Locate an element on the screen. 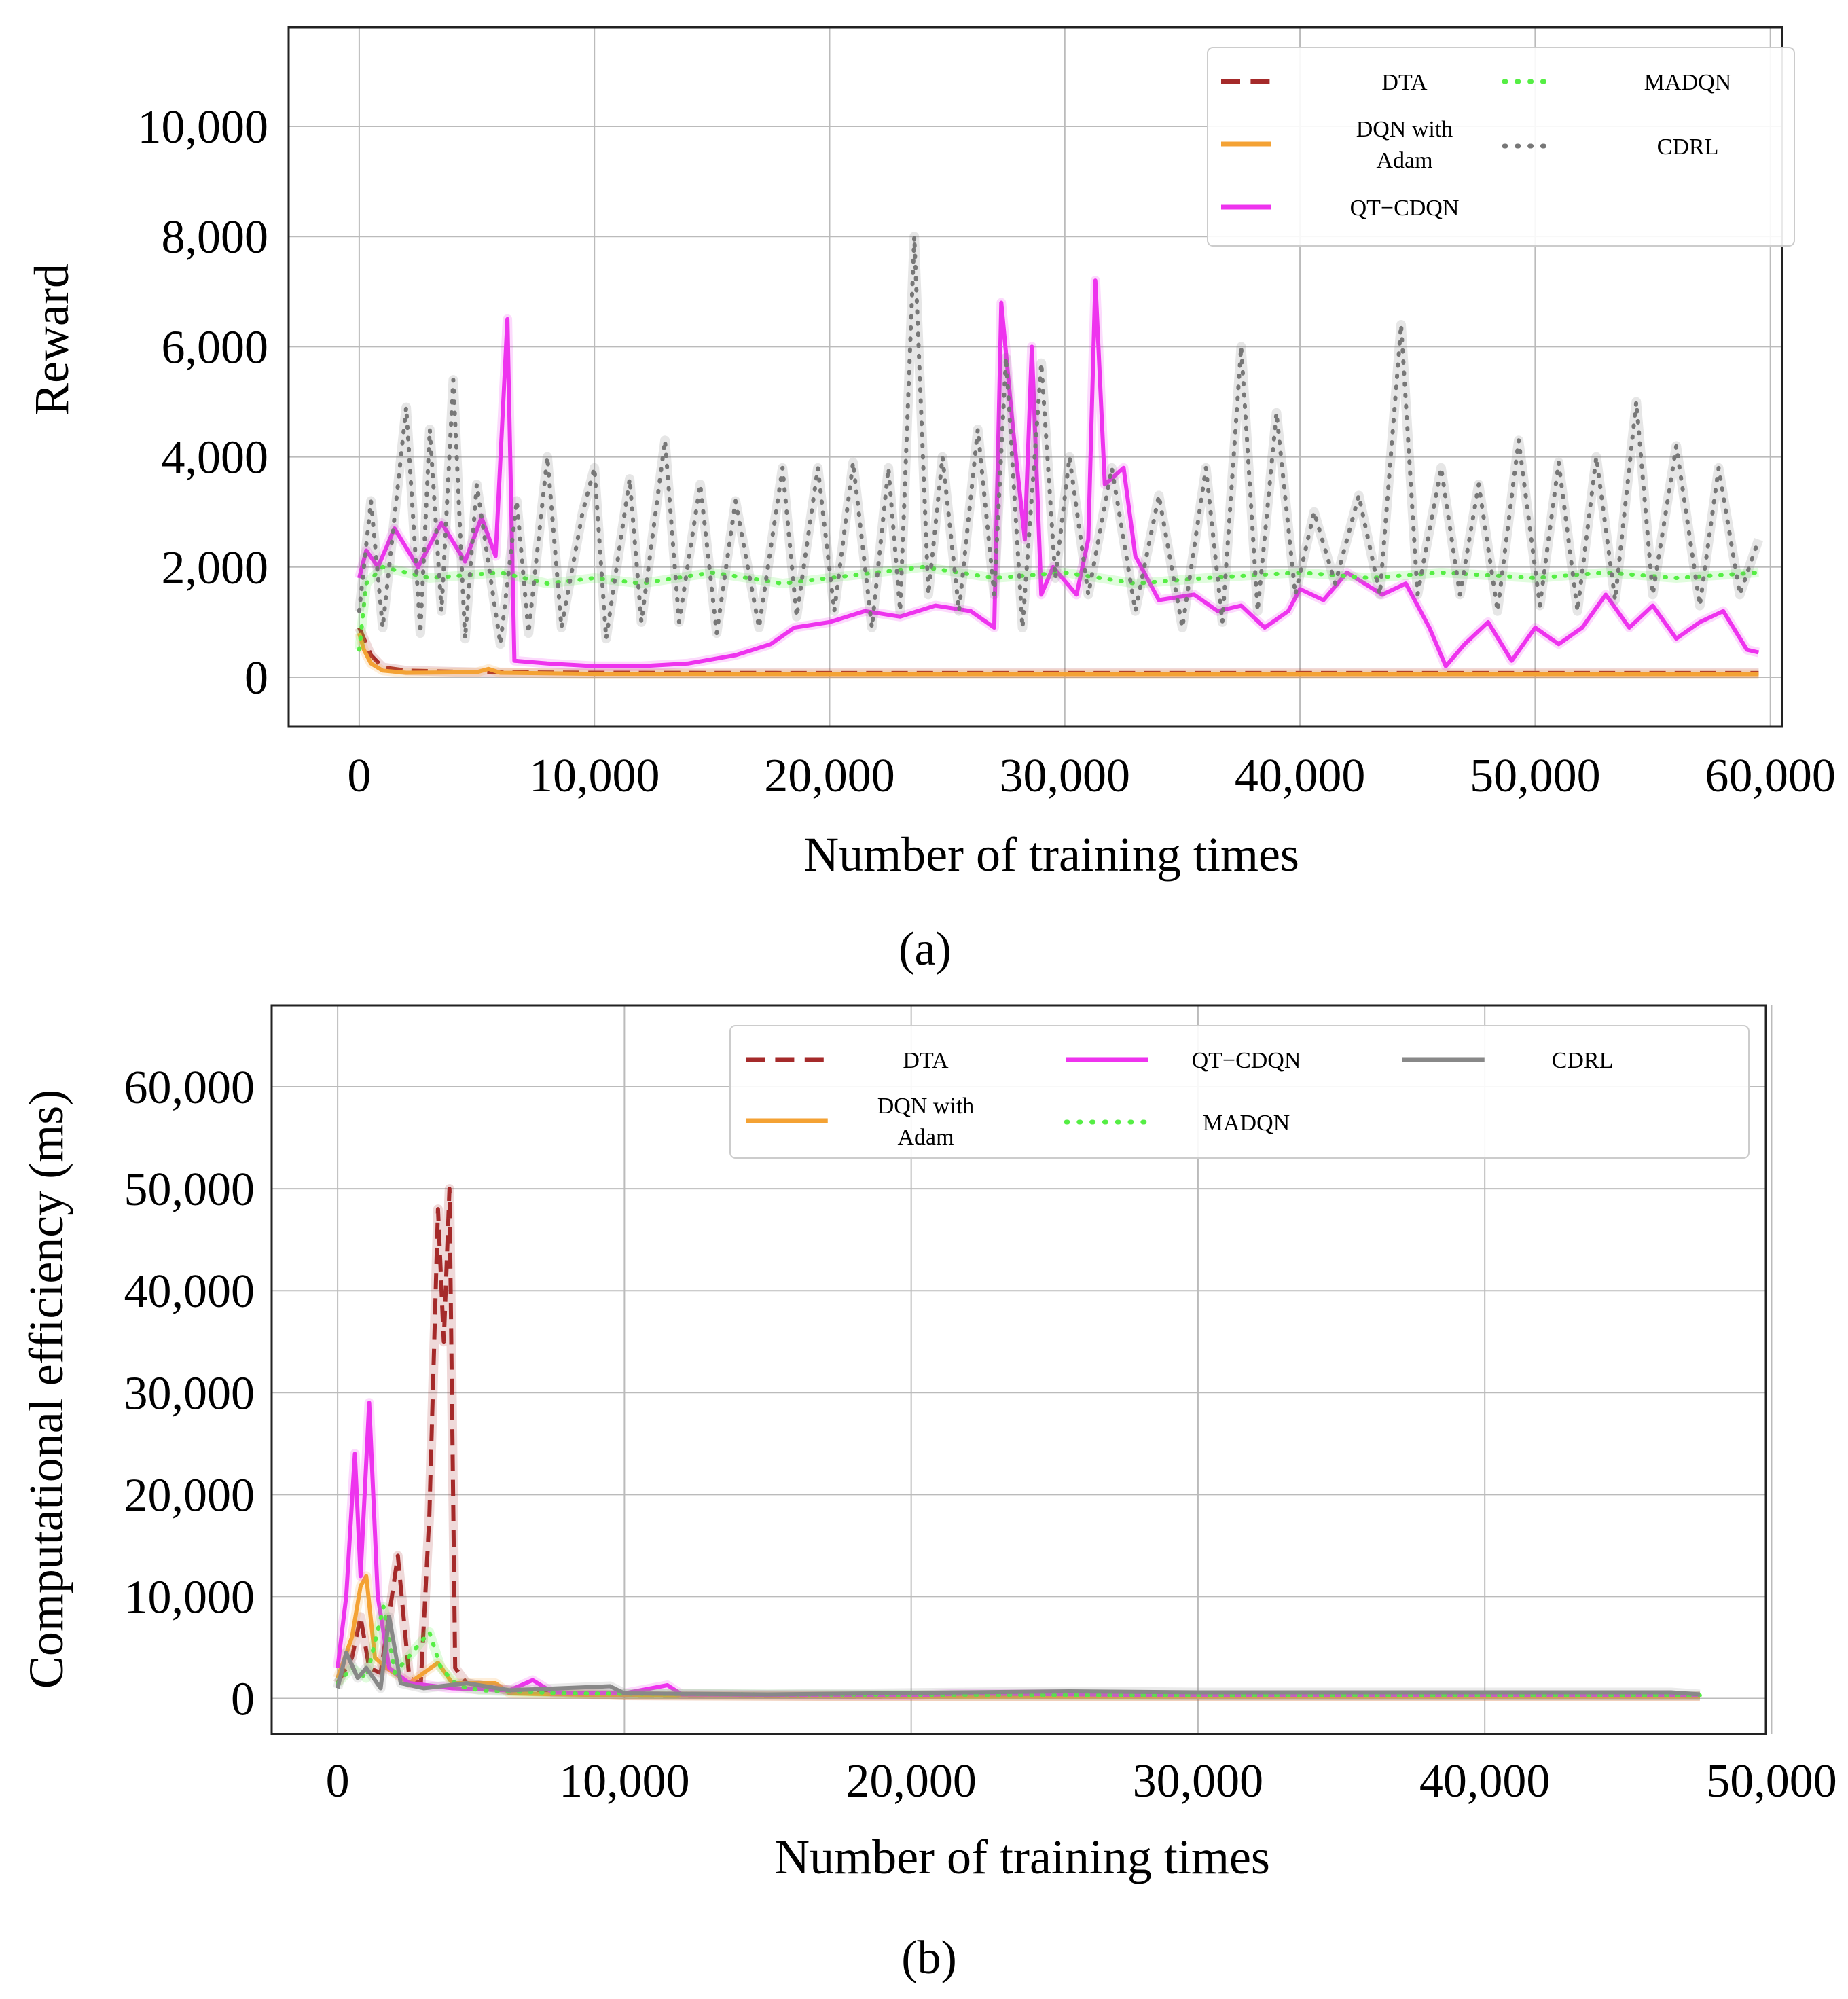 The height and width of the screenshot is (1999, 1848). panel-b-legend: DTA DQN with Adam QT−CDQN MADQN CDRL is located at coordinates (1239, 1092).